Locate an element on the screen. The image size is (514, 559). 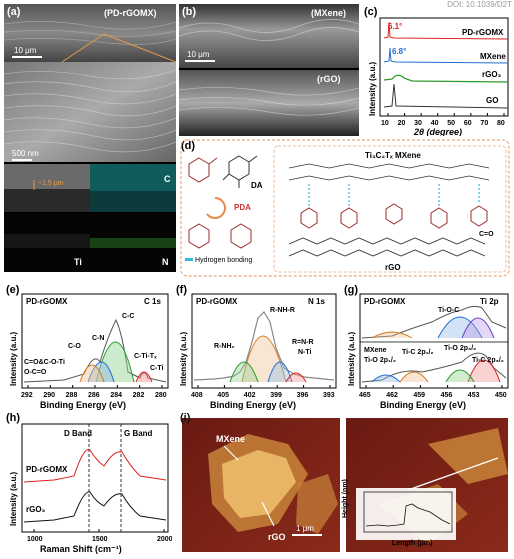
afm-arrows is located at coordinates (249, 486).